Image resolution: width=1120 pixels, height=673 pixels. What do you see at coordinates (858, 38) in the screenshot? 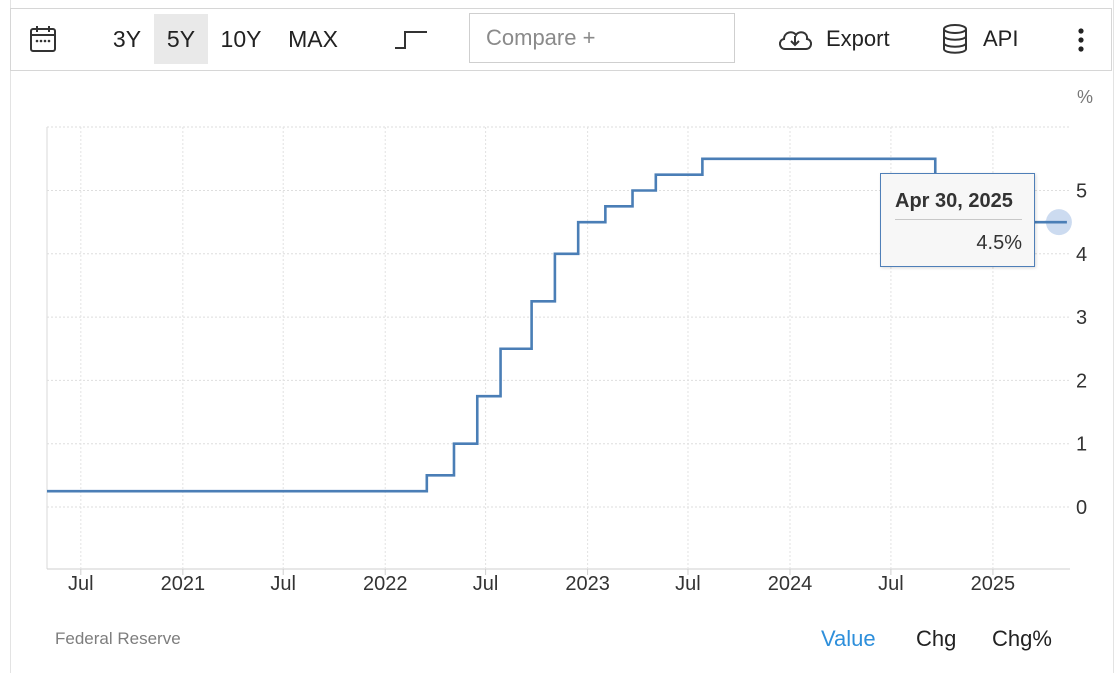
I see `export-label: Export` at bounding box center [858, 38].